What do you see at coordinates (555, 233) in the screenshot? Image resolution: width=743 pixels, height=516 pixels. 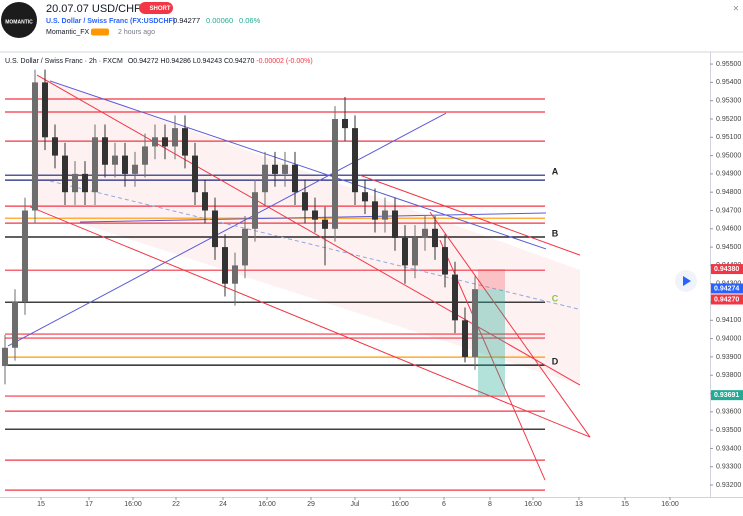 I see `level-label: B` at bounding box center [555, 233].